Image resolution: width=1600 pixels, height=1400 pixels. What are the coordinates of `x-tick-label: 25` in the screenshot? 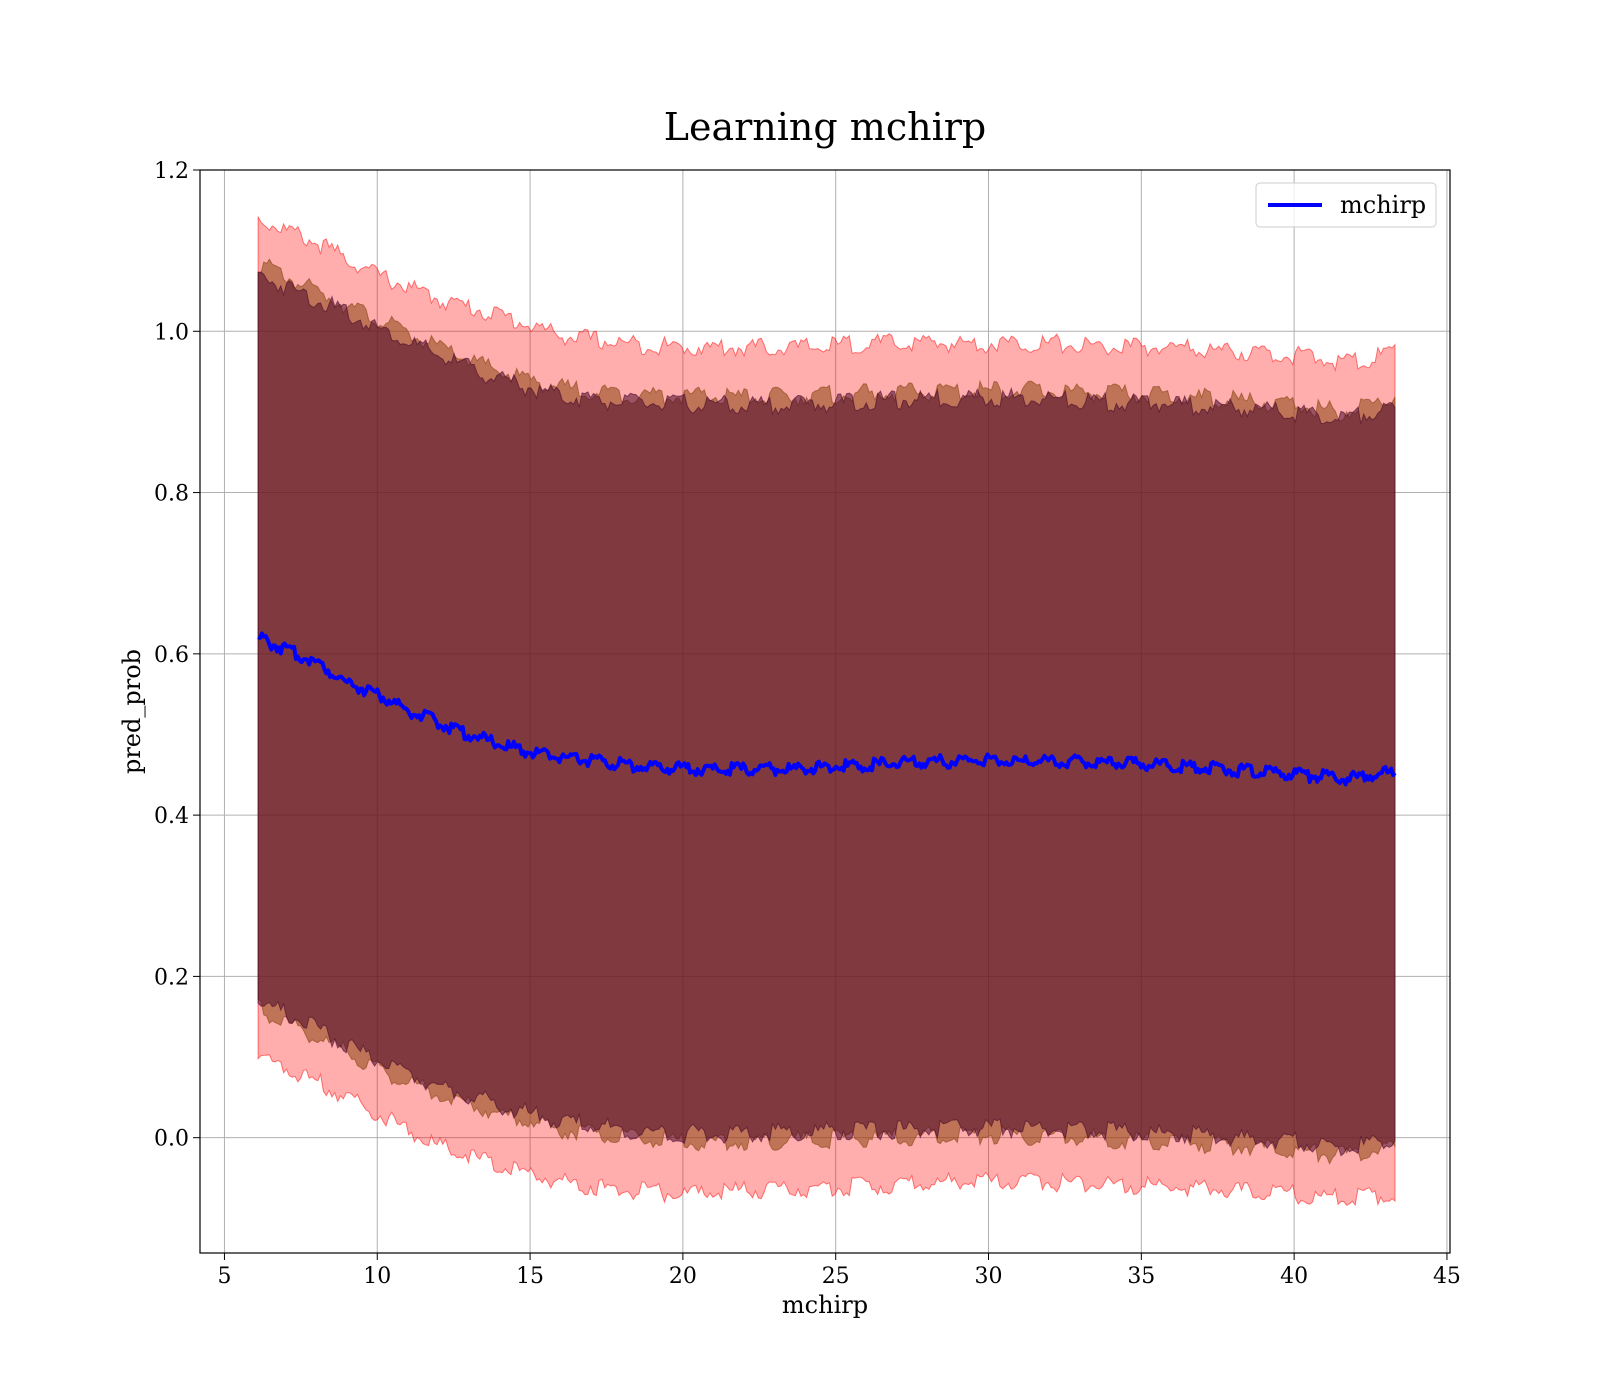 It's located at (836, 1276).